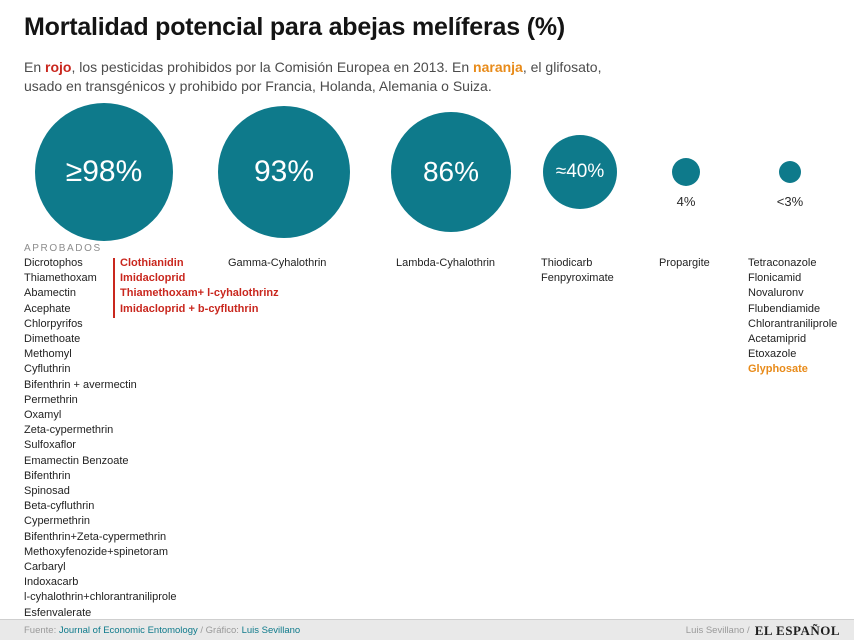 This screenshot has height=640, width=854. What do you see at coordinates (47, 491) in the screenshot?
I see `pesticide-item: Spinosad` at bounding box center [47, 491].